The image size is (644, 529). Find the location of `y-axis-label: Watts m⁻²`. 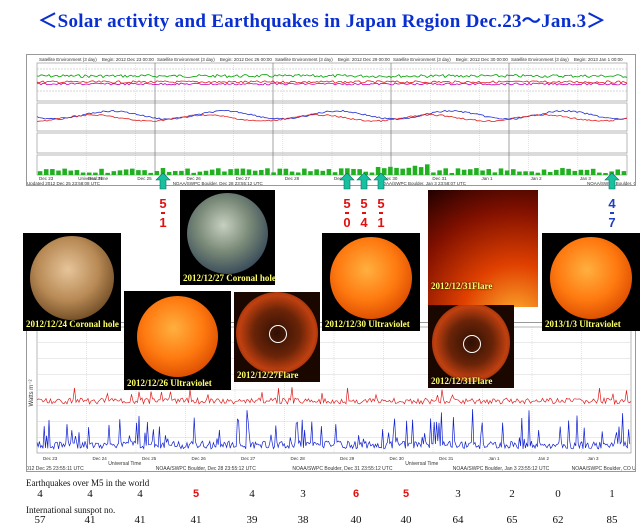

y-axis-label: Watts m⁻² is located at coordinates (32, 393).